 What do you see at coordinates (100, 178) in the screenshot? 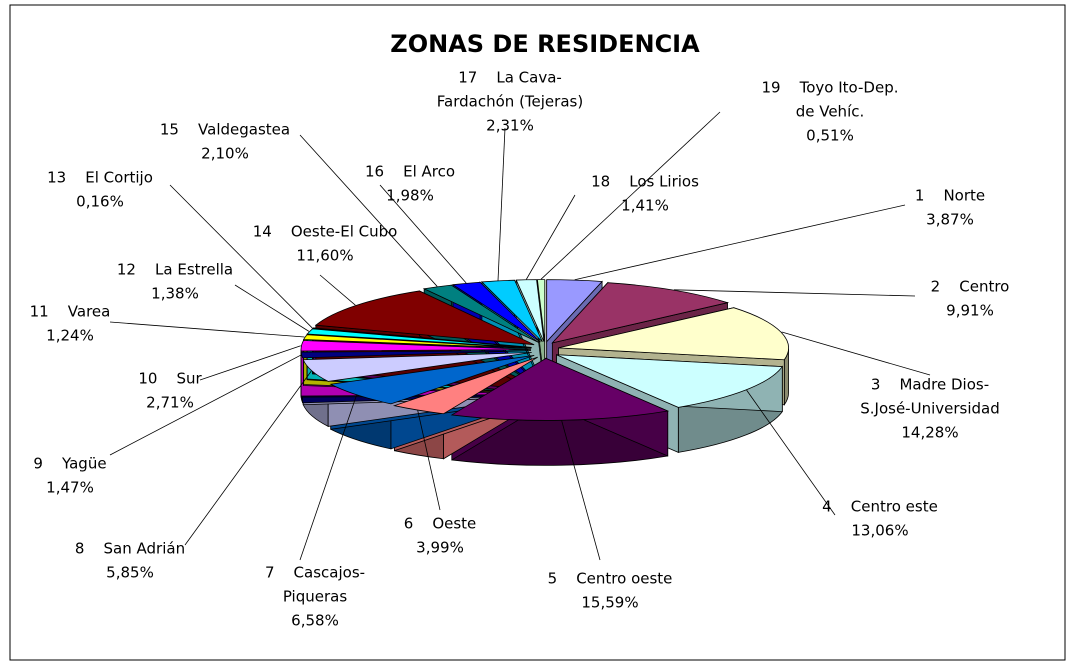
I see `slice-label: 13 El Cortijo` at bounding box center [100, 178].